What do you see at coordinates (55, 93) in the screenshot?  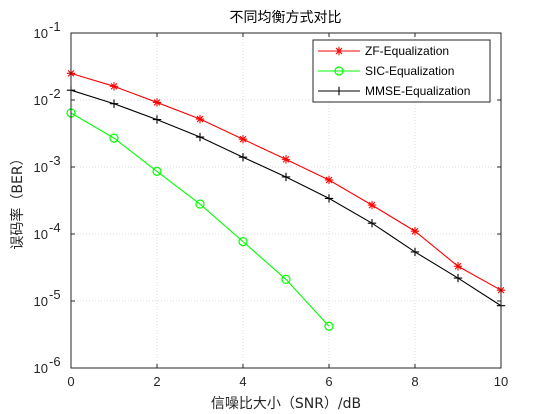 I see `y-tick-label-exponent-4: -2` at bounding box center [55, 93].